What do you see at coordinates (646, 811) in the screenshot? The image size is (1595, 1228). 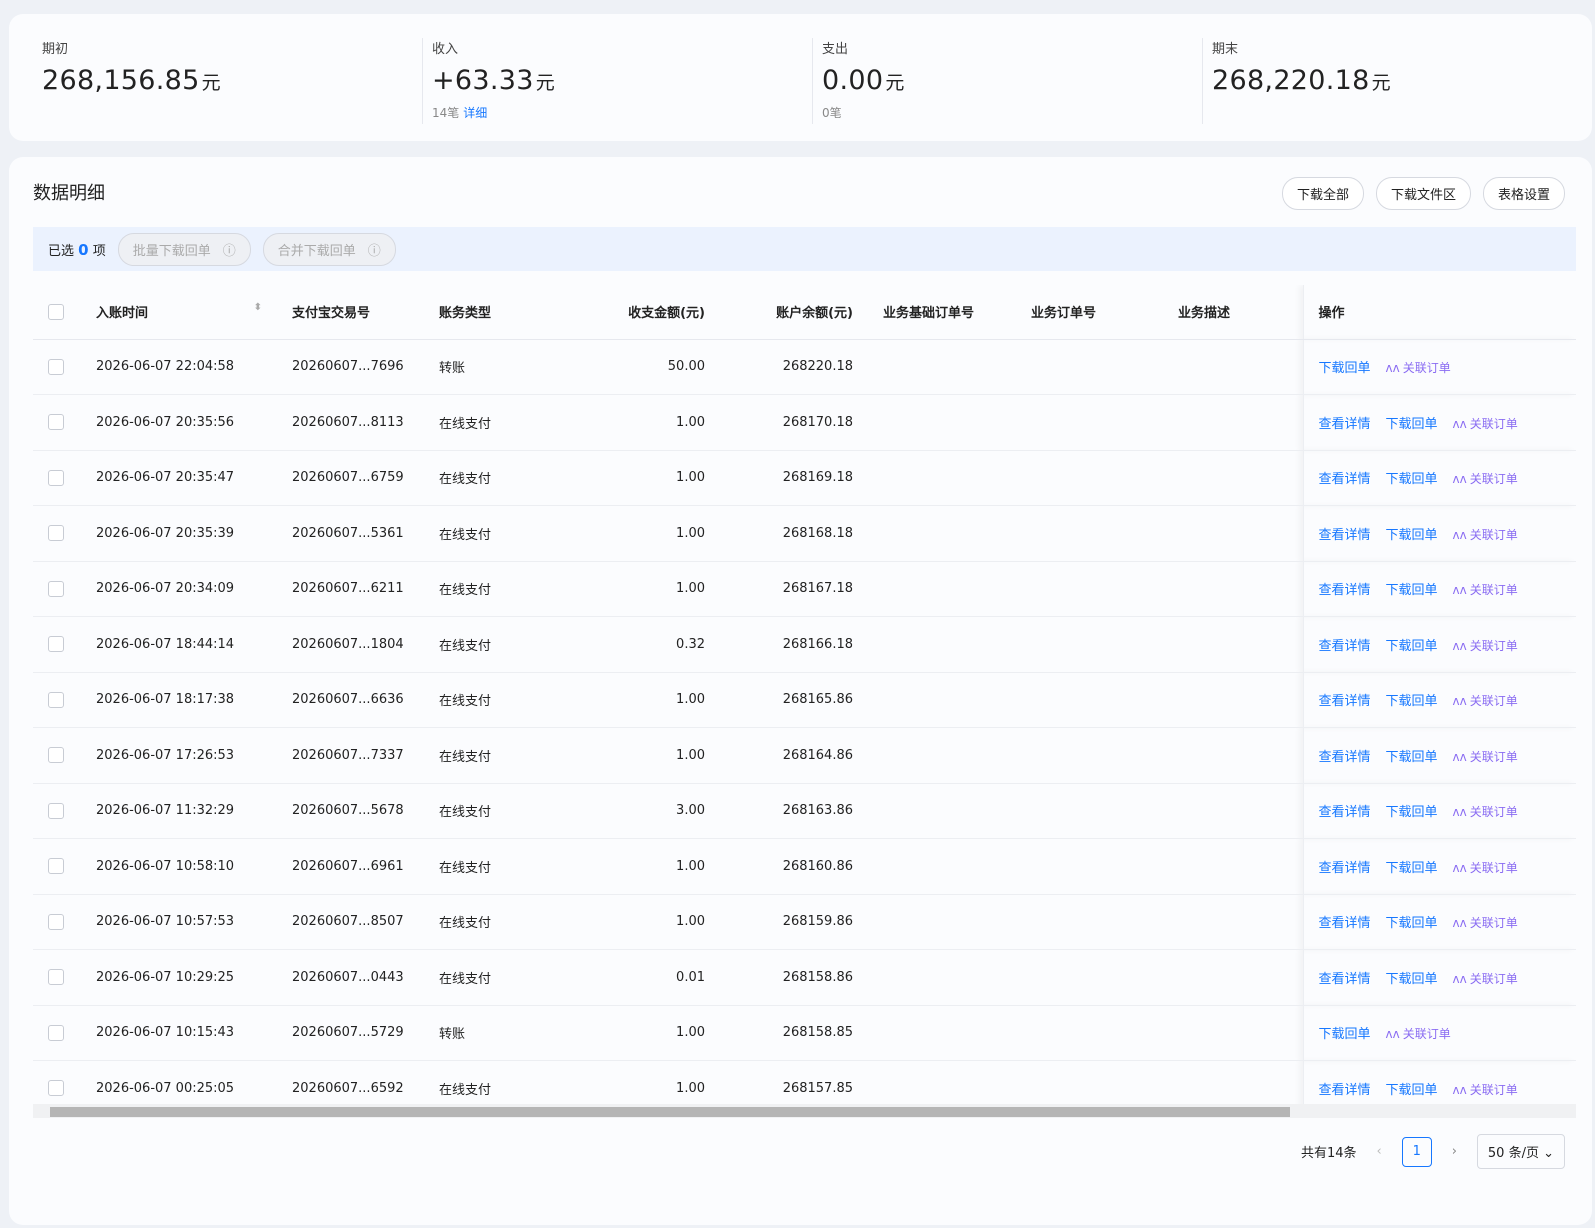 I see `cell: 3.00` at bounding box center [646, 811].